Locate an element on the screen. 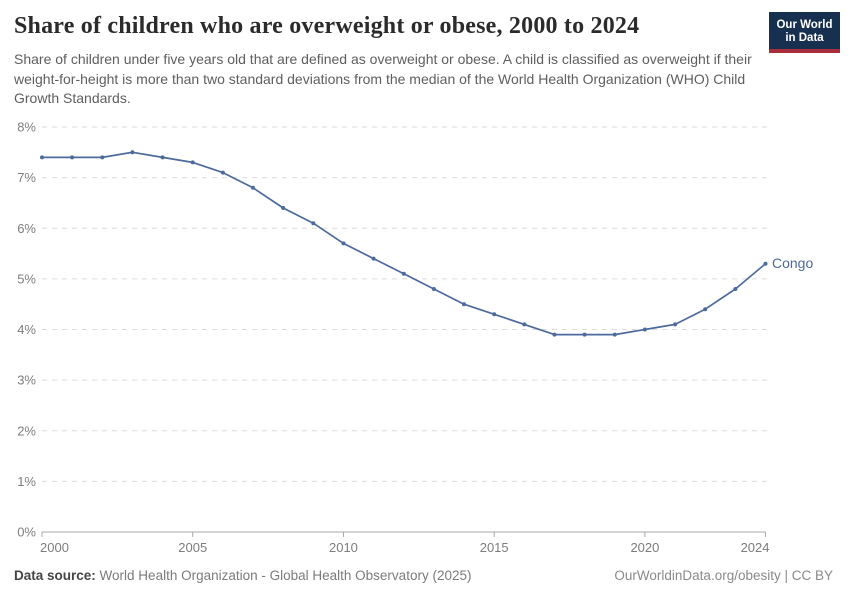 The width and height of the screenshot is (850, 600). x-tick-label: 2000 is located at coordinates (54, 547).